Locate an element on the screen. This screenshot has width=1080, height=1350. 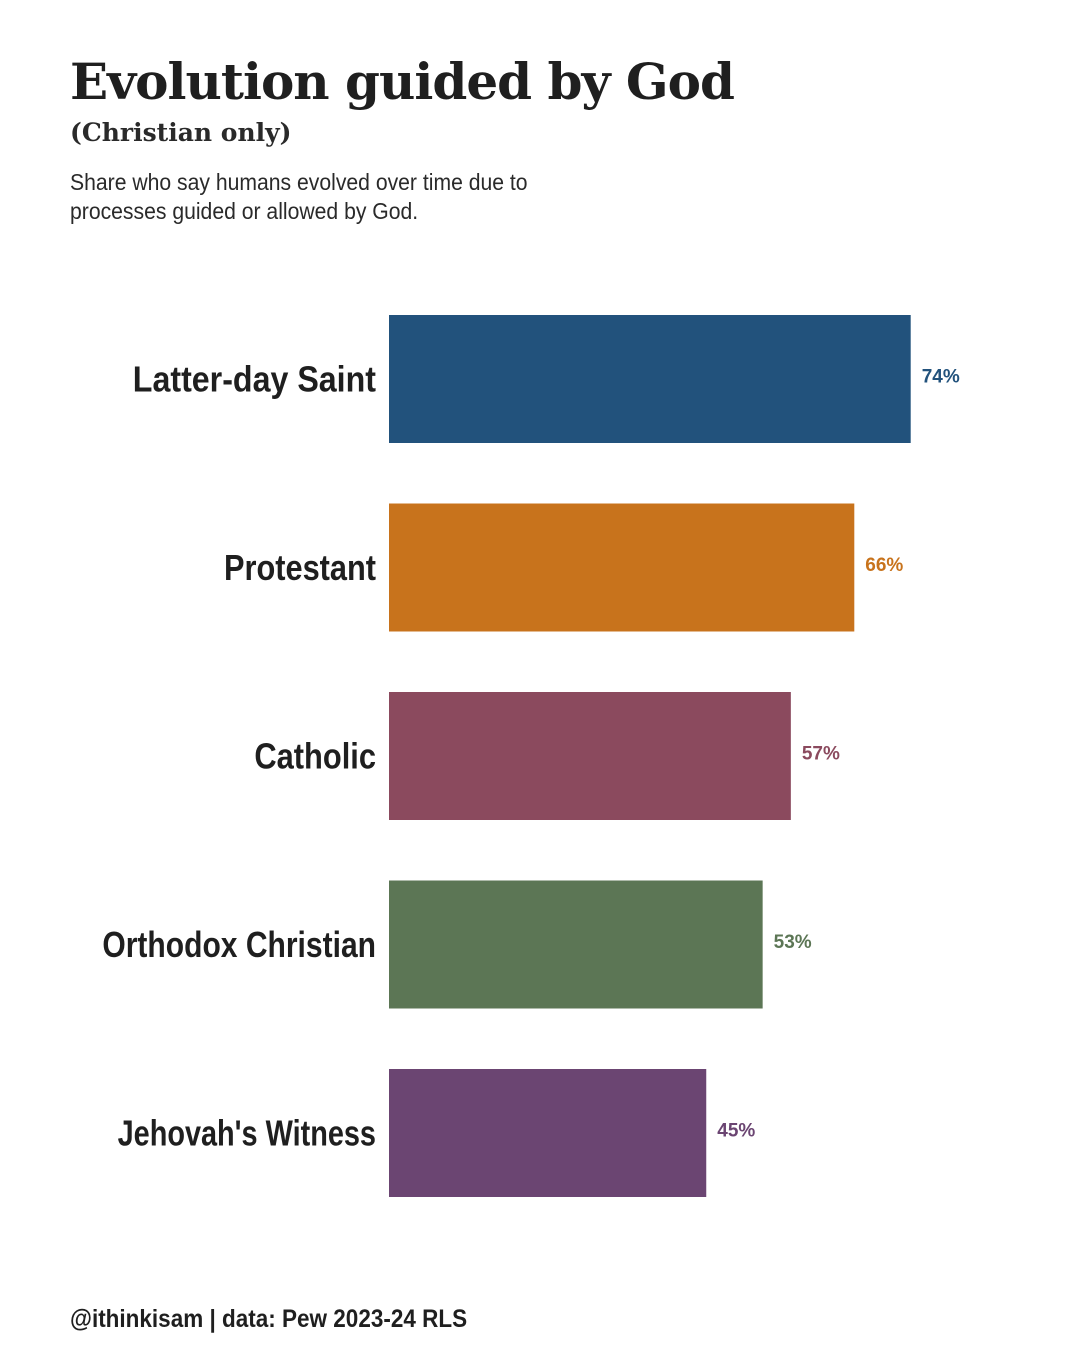
value-label-protestant: 66% is located at coordinates (884, 565).